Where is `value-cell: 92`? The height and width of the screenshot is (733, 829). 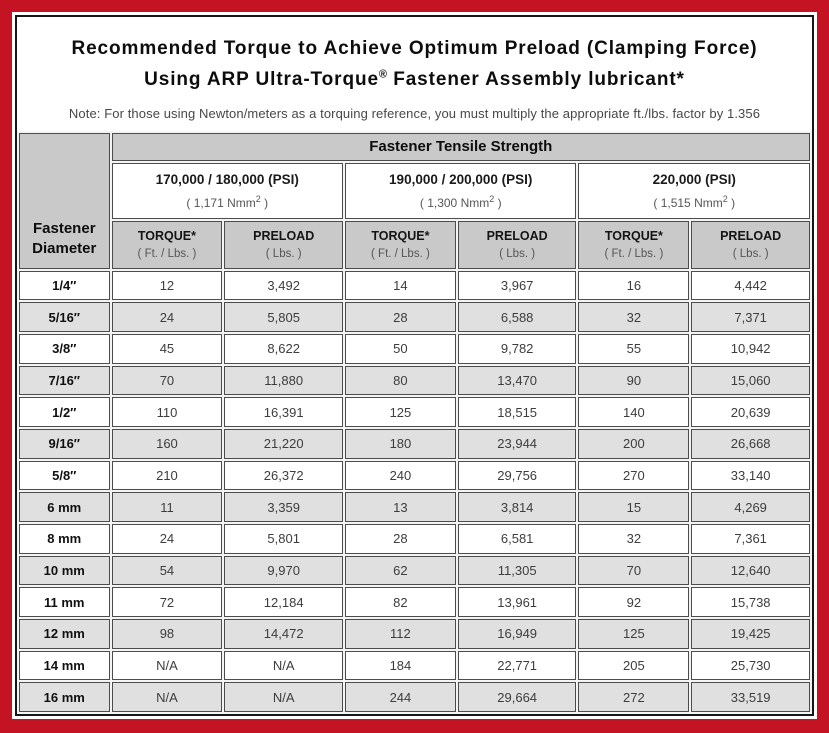
value-cell: 92 is located at coordinates (634, 602).